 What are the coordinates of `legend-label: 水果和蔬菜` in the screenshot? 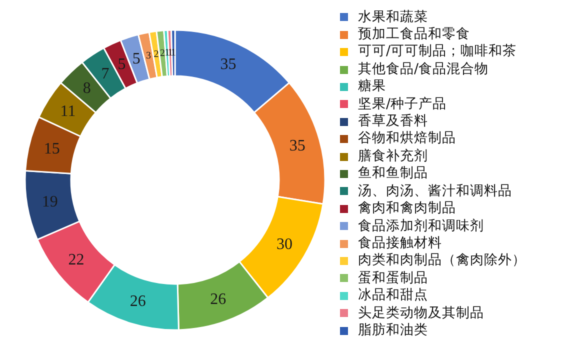 It's located at (393, 17).